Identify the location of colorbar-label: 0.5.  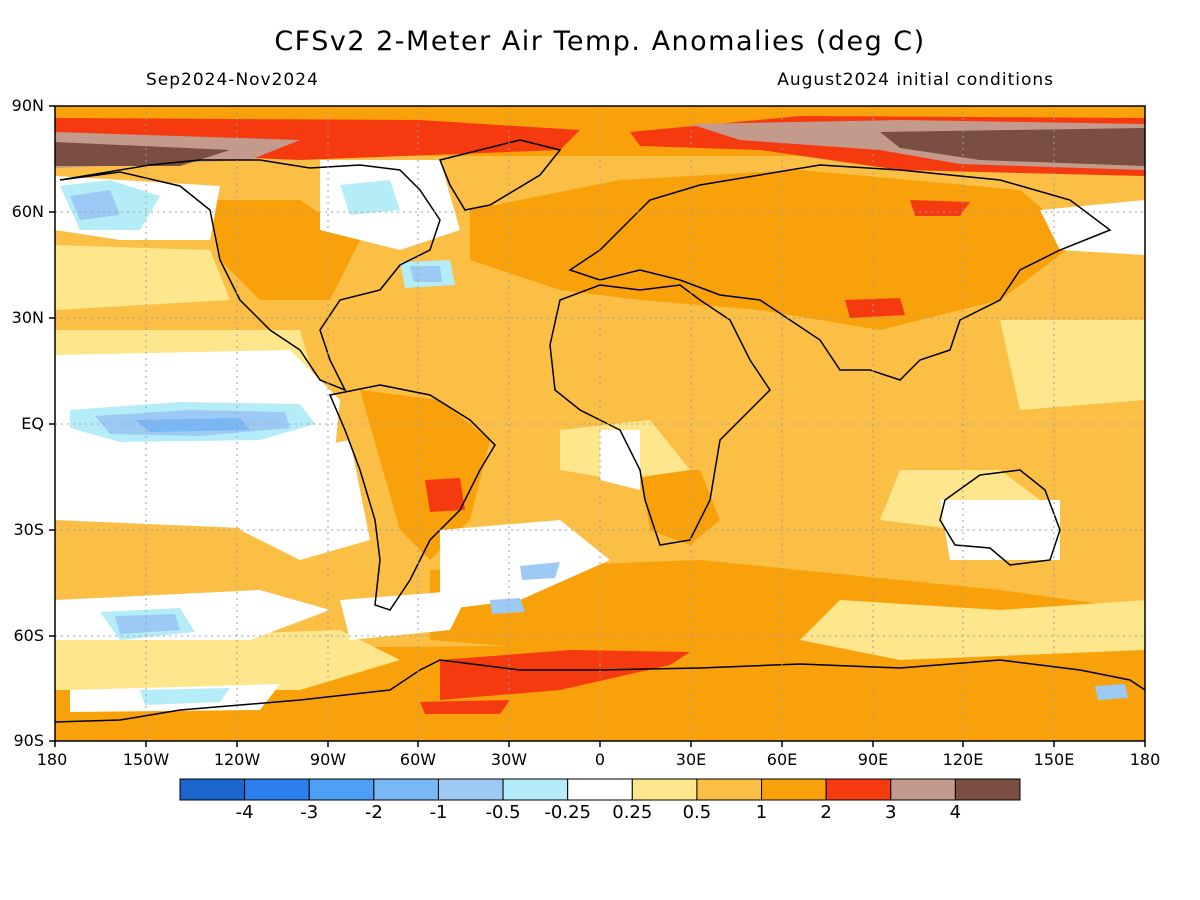
(697, 812).